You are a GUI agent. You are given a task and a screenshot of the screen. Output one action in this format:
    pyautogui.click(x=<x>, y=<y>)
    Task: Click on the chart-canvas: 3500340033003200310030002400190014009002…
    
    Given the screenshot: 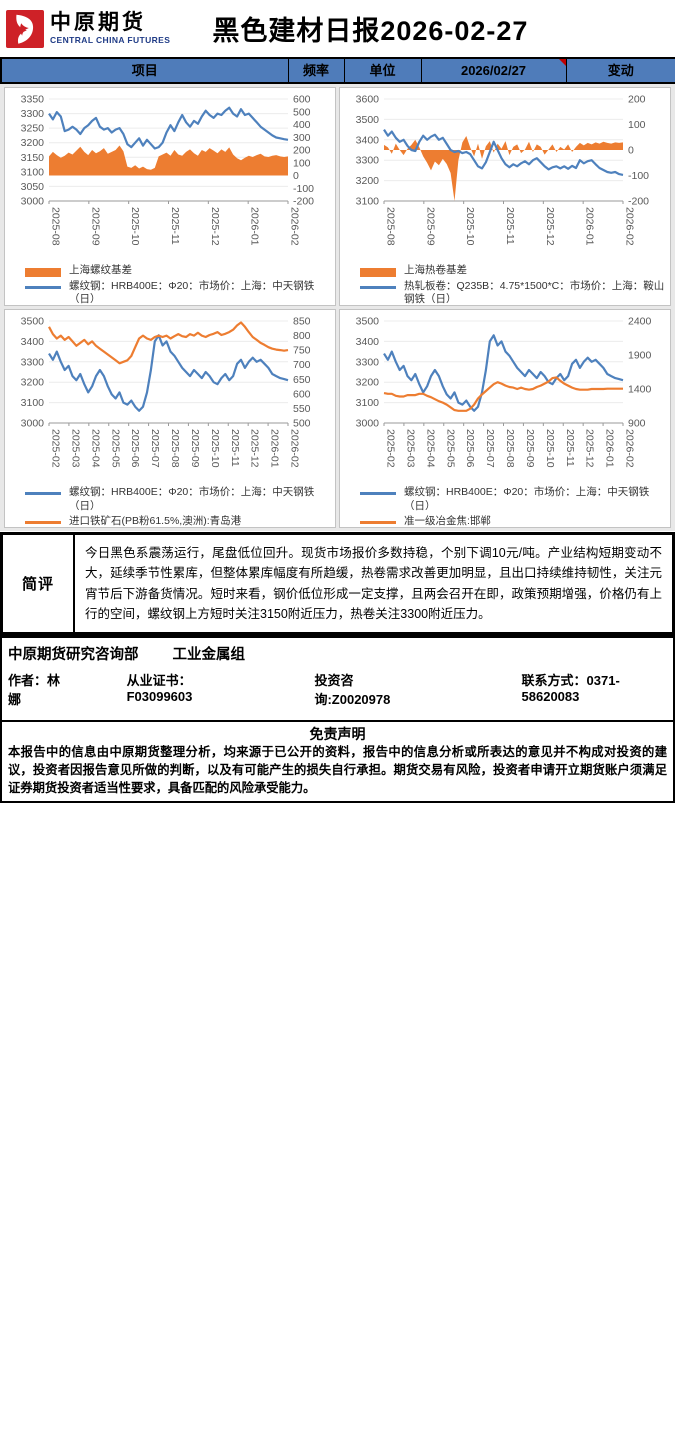 What is the action you would take?
    pyautogui.click(x=504, y=392)
    